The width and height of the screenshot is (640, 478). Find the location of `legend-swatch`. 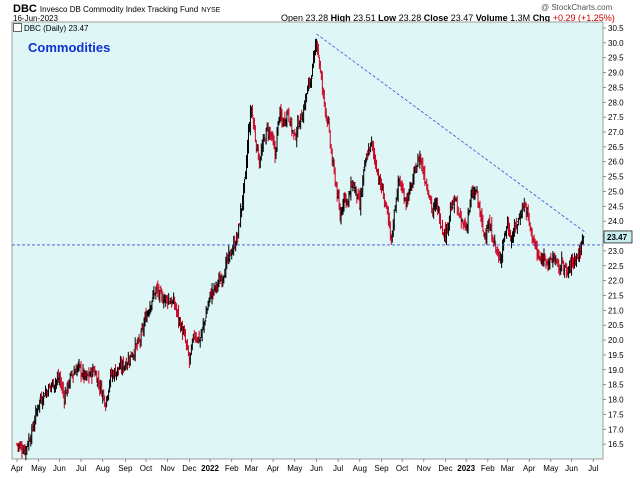

legend-swatch is located at coordinates (17, 27).